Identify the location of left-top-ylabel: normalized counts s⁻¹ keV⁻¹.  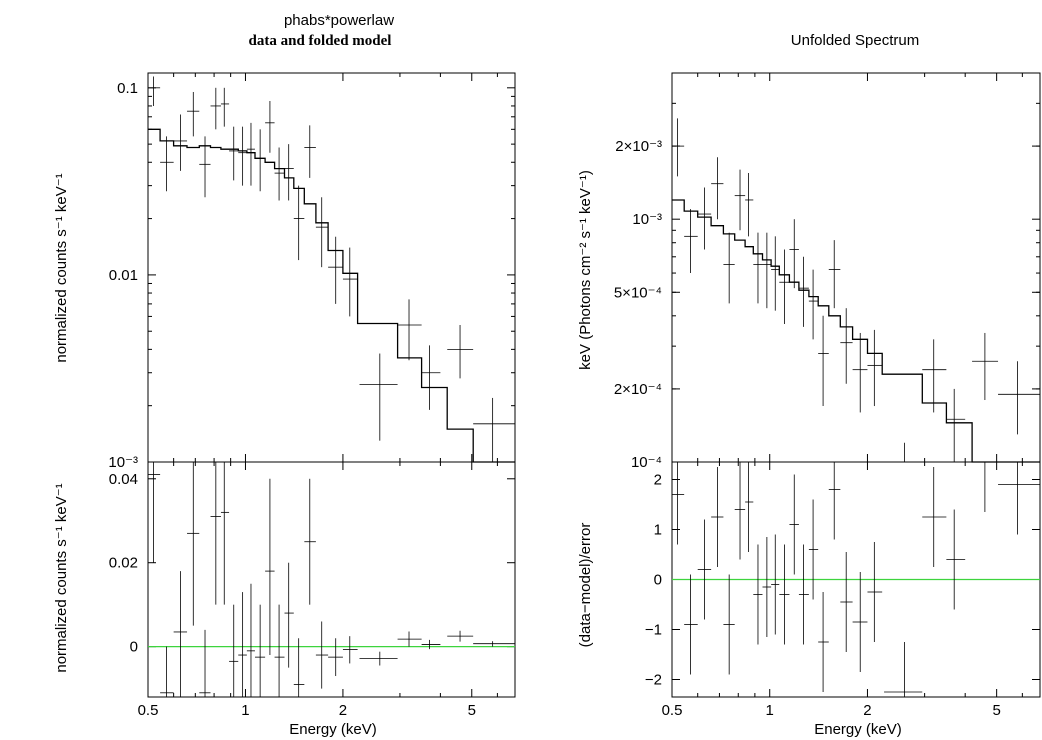
(61, 267).